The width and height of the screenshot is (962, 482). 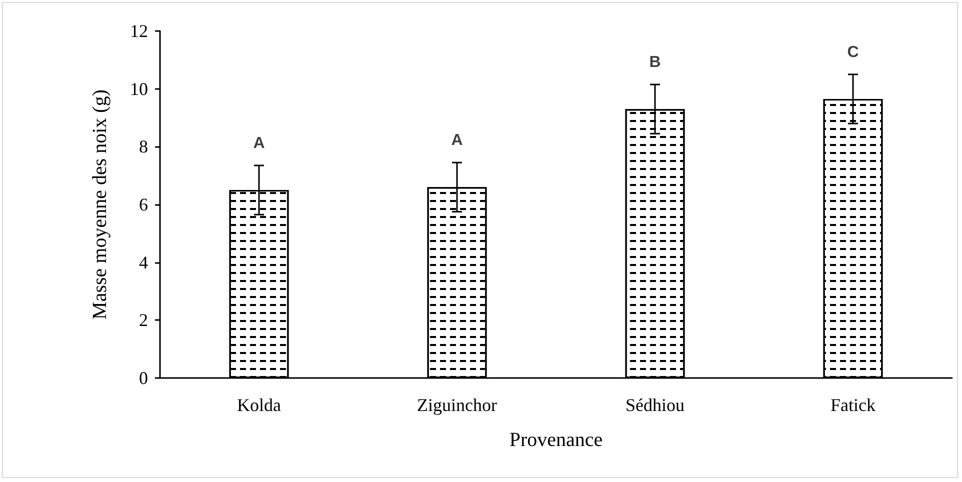 I want to click on y-tick-label: 6, so click(x=143, y=204).